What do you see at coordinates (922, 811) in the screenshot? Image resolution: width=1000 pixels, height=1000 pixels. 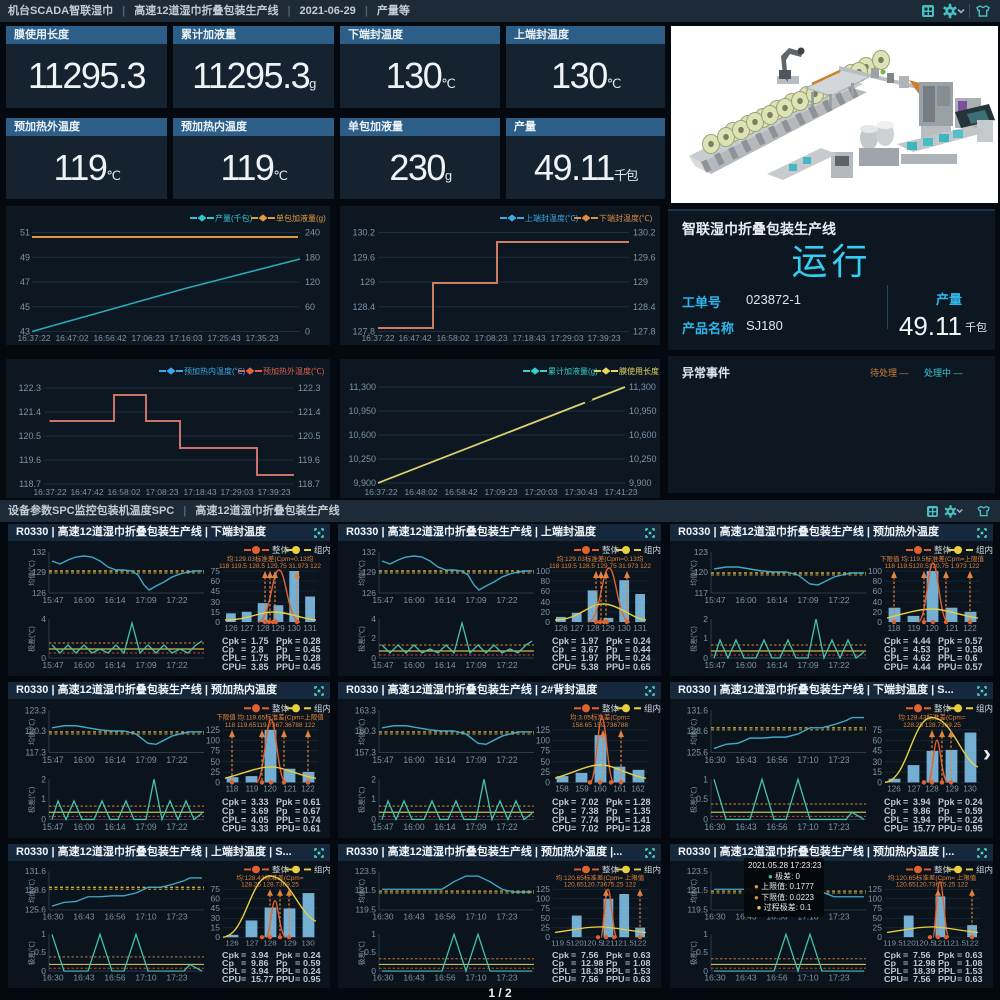 I see `svg-text: 9.86` at bounding box center [922, 811].